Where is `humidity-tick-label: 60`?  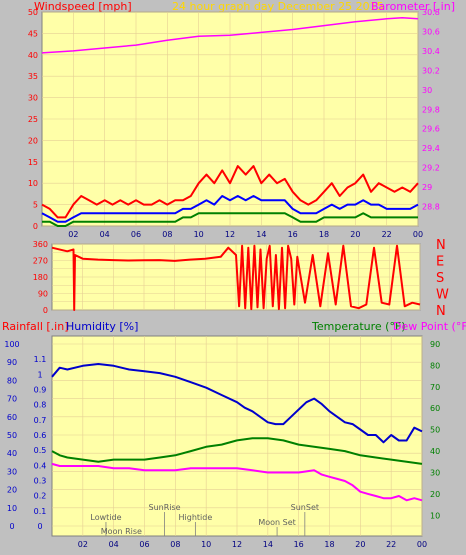 humidity-tick-label: 60 is located at coordinates (12, 417).